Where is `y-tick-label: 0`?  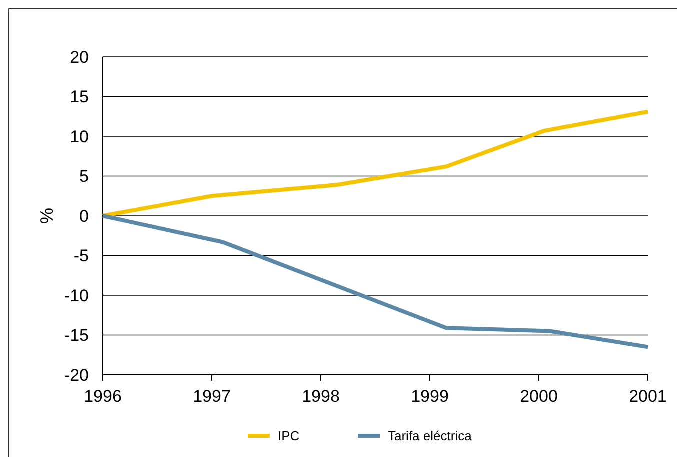 y-tick-label: 0 is located at coordinates (84, 216).